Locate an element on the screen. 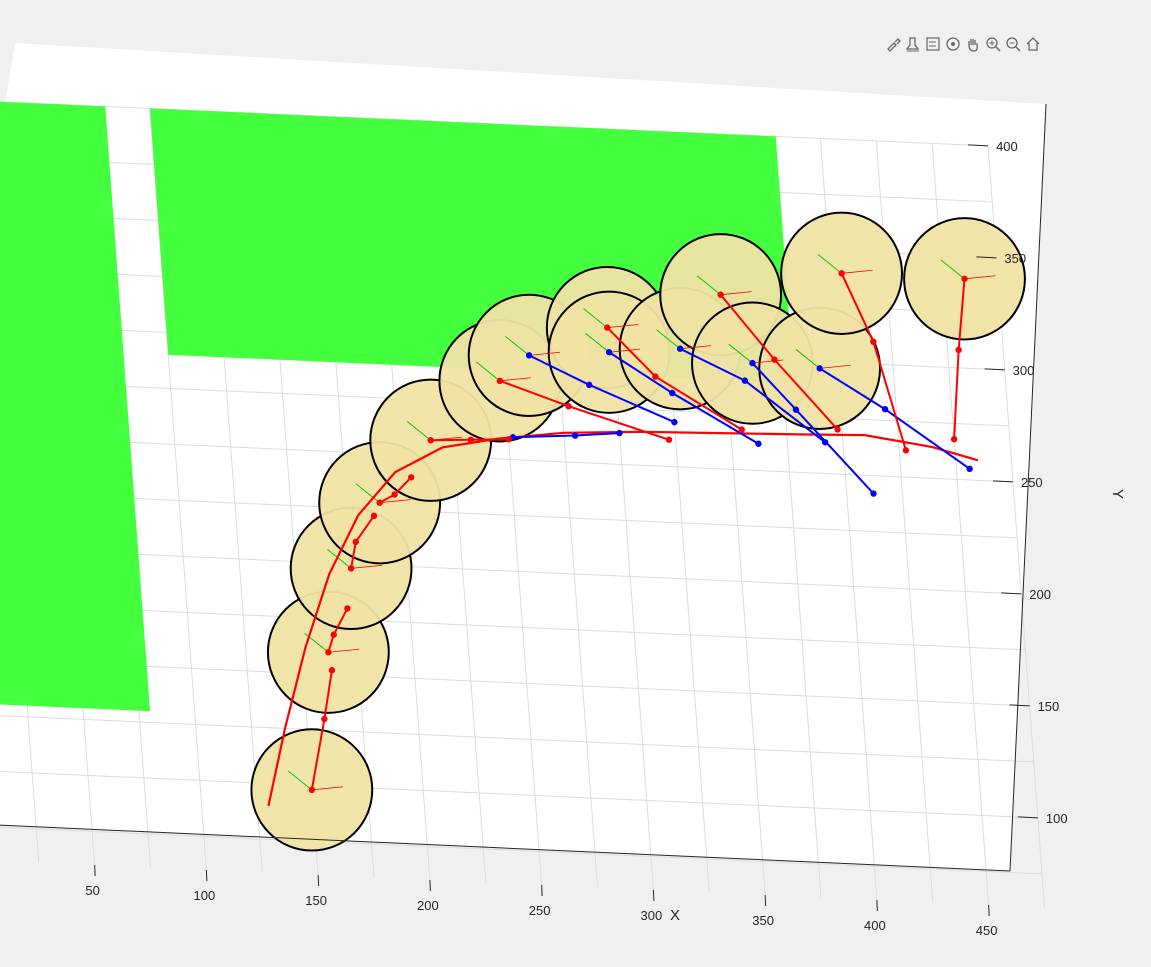  x-tick-label: 200 is located at coordinates (428, 905).